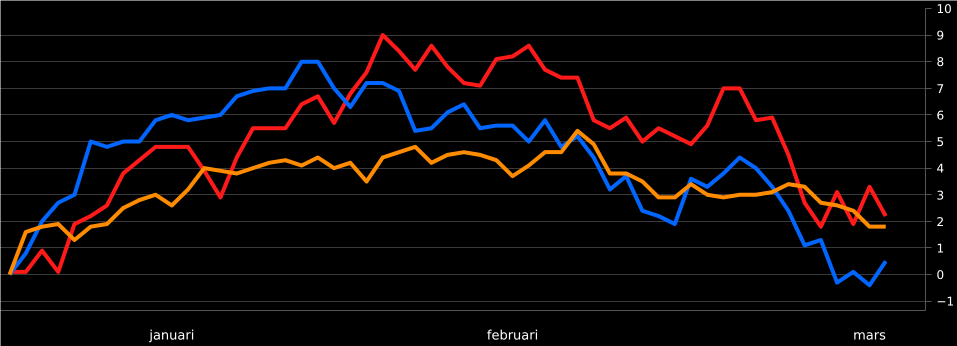 This screenshot has height=346, width=957. What do you see at coordinates (940, 195) in the screenshot?
I see `y-tick-label: 3` at bounding box center [940, 195].